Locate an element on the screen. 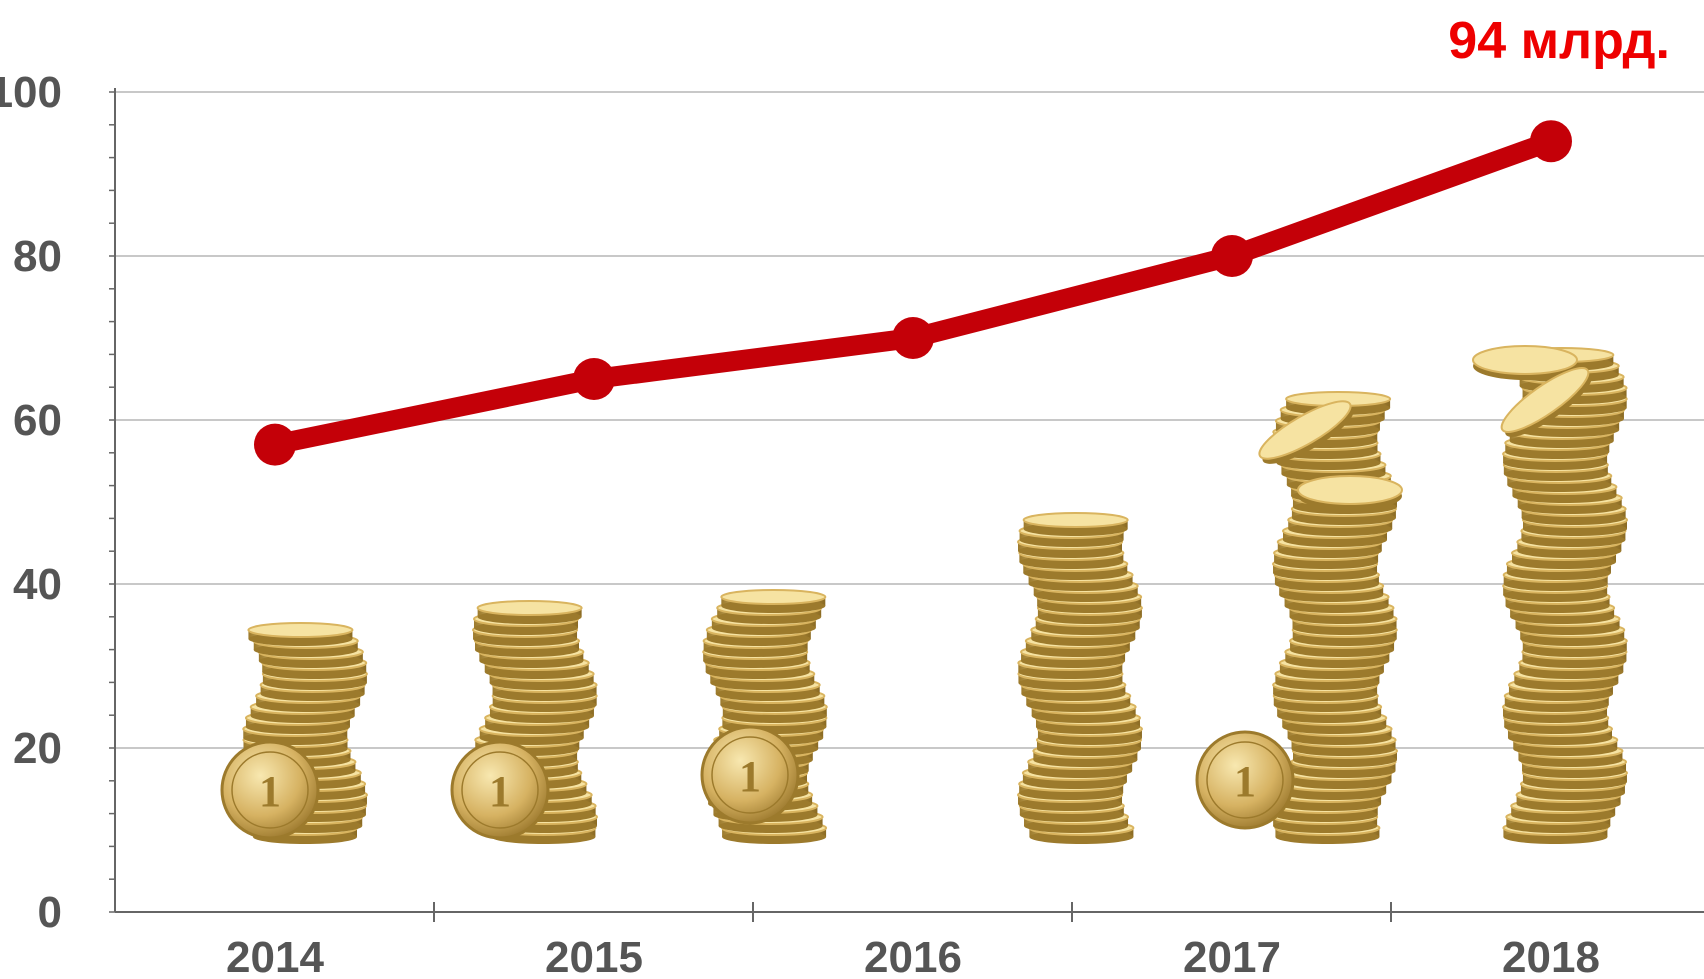 This screenshot has width=1704, height=979. x-tick-label: 2018 is located at coordinates (1551, 956).